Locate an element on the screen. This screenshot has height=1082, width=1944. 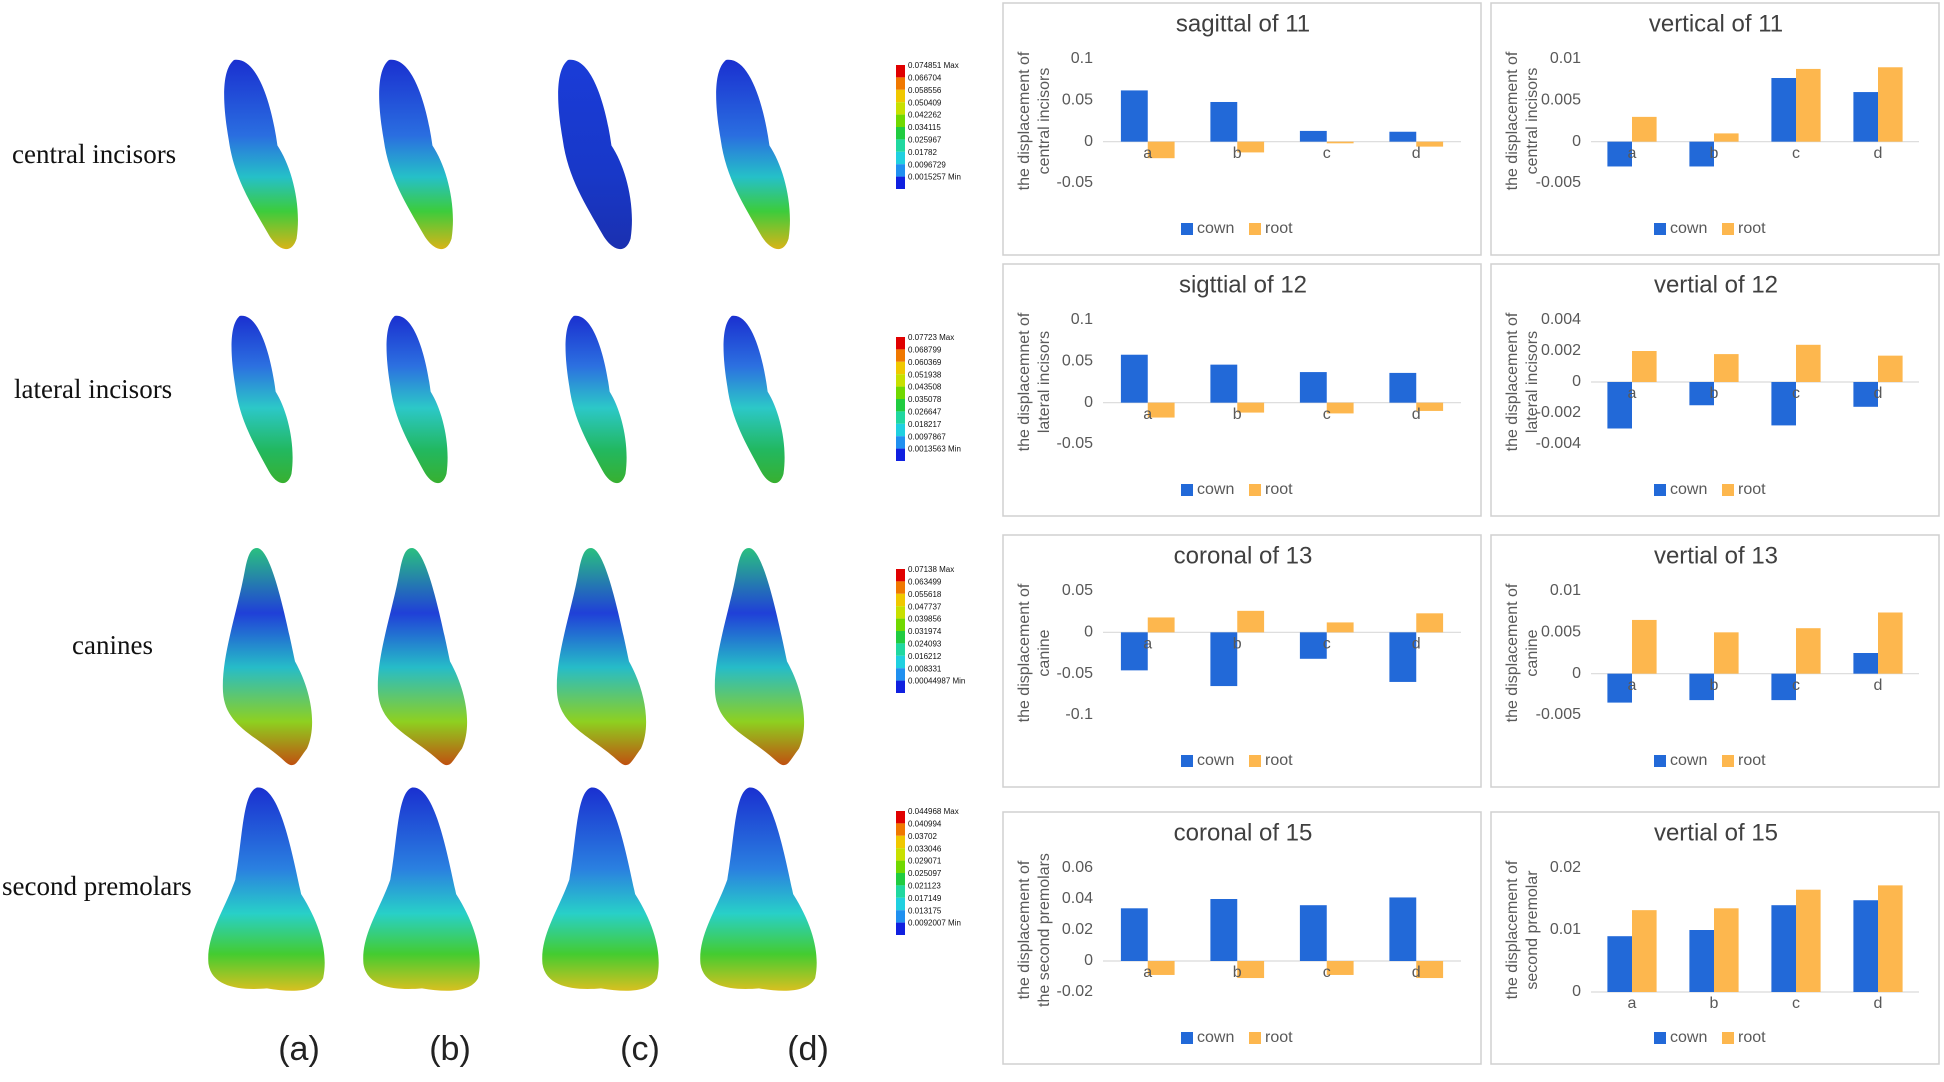
scale-label: 0.042262 is located at coordinates (925, 115).